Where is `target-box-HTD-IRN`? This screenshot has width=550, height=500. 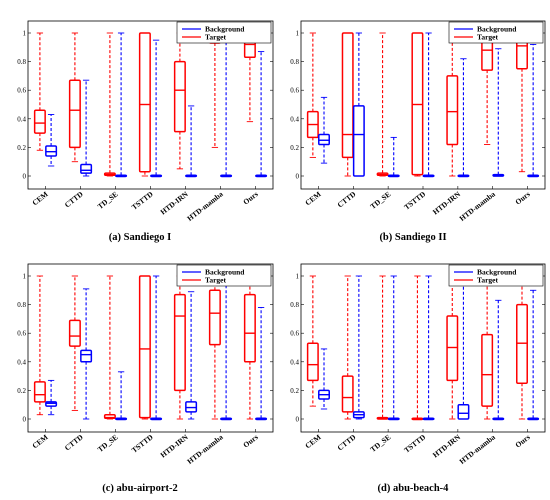 target-box-HTD-IRN is located at coordinates (179, 101).